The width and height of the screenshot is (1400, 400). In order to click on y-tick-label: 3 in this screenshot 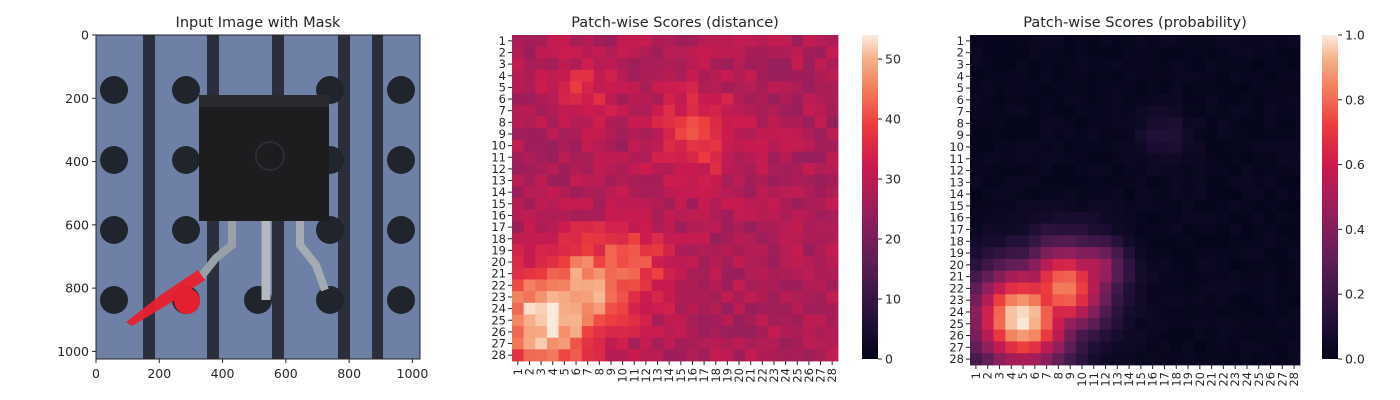, I will do `click(502, 64)`.